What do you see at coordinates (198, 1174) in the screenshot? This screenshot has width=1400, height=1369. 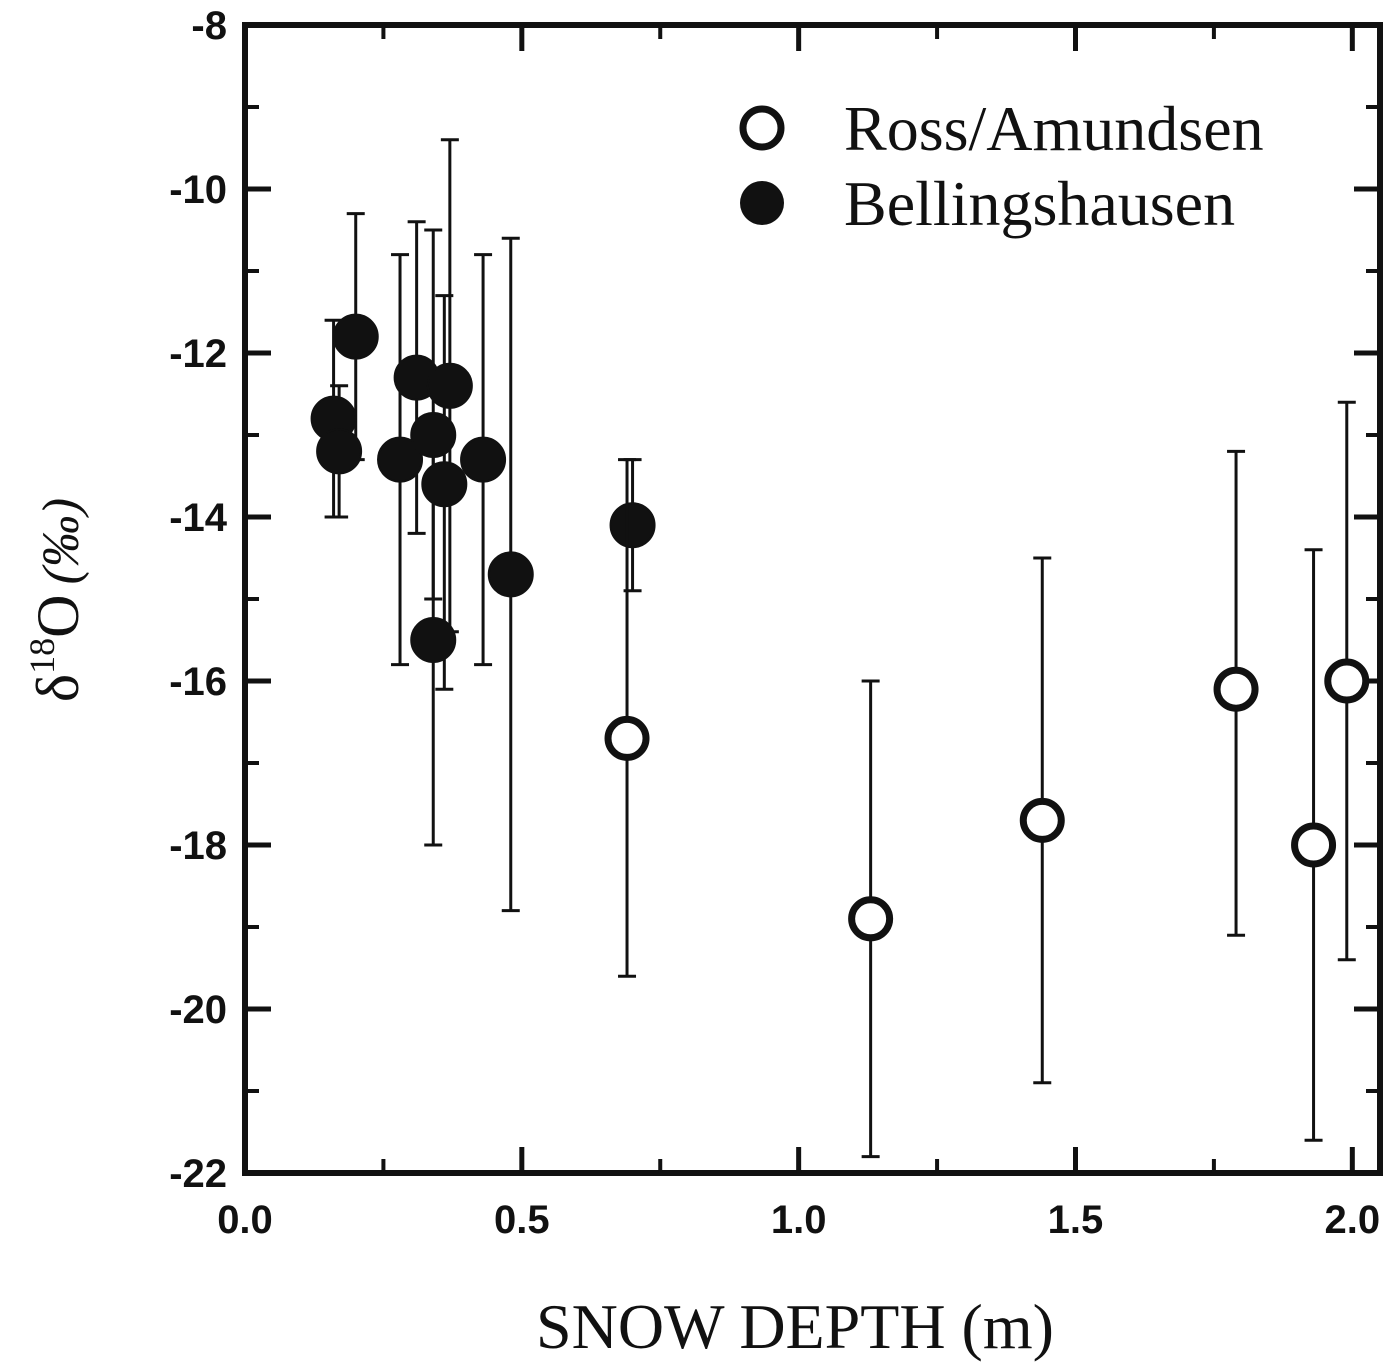 I see `y-tick-label: -22` at bounding box center [198, 1174].